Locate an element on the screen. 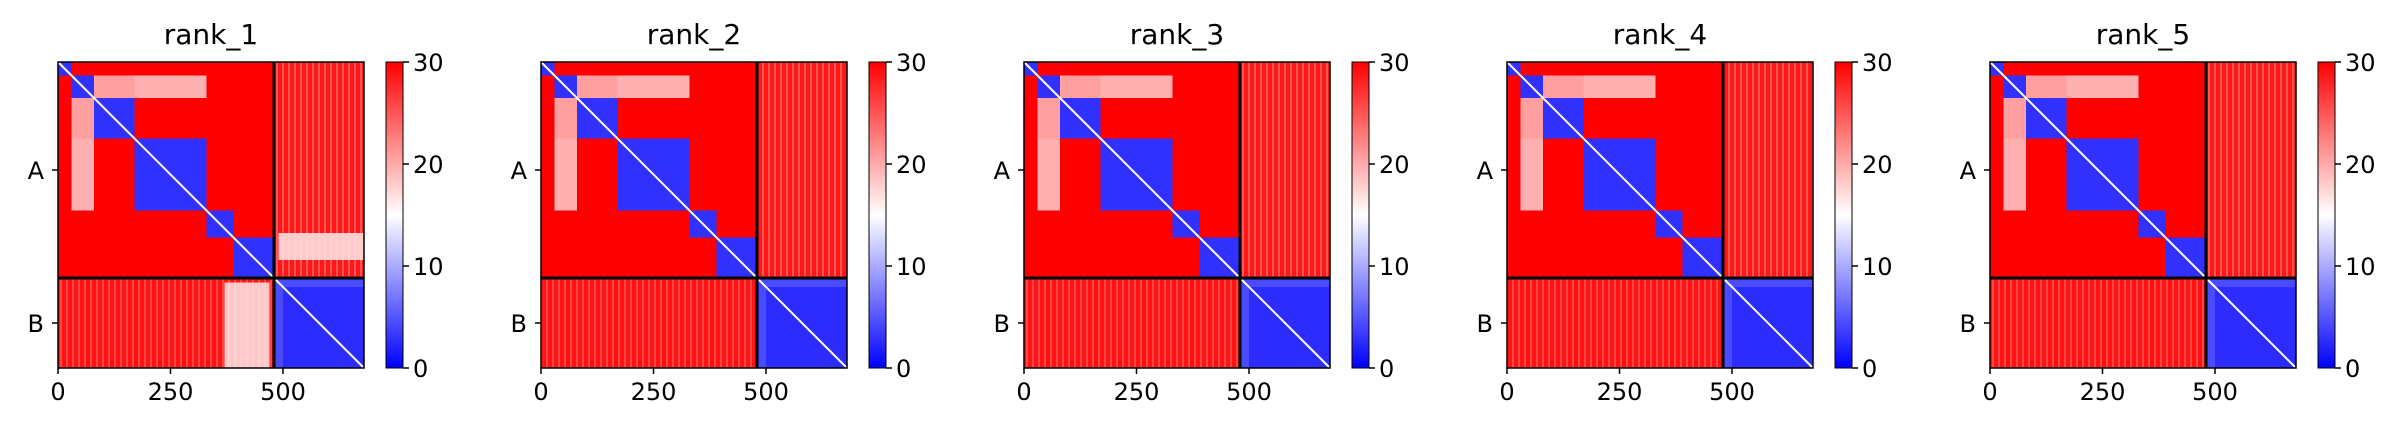 Image resolution: width=2401 pixels, height=438 pixels. panel-title: rank_2 is located at coordinates (694, 34).